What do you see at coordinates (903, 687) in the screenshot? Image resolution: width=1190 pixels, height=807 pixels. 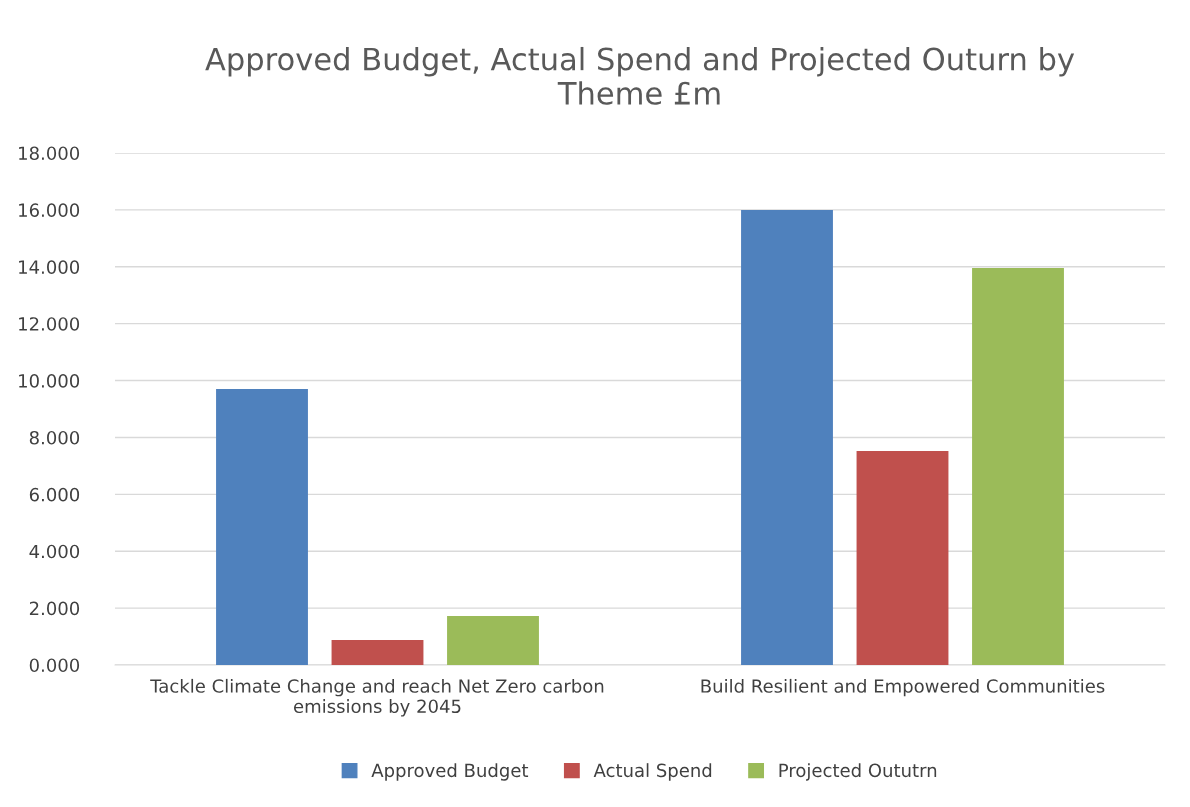 I see `x-tick-label: Build Resilient and Empowered Communities` at bounding box center [903, 687].